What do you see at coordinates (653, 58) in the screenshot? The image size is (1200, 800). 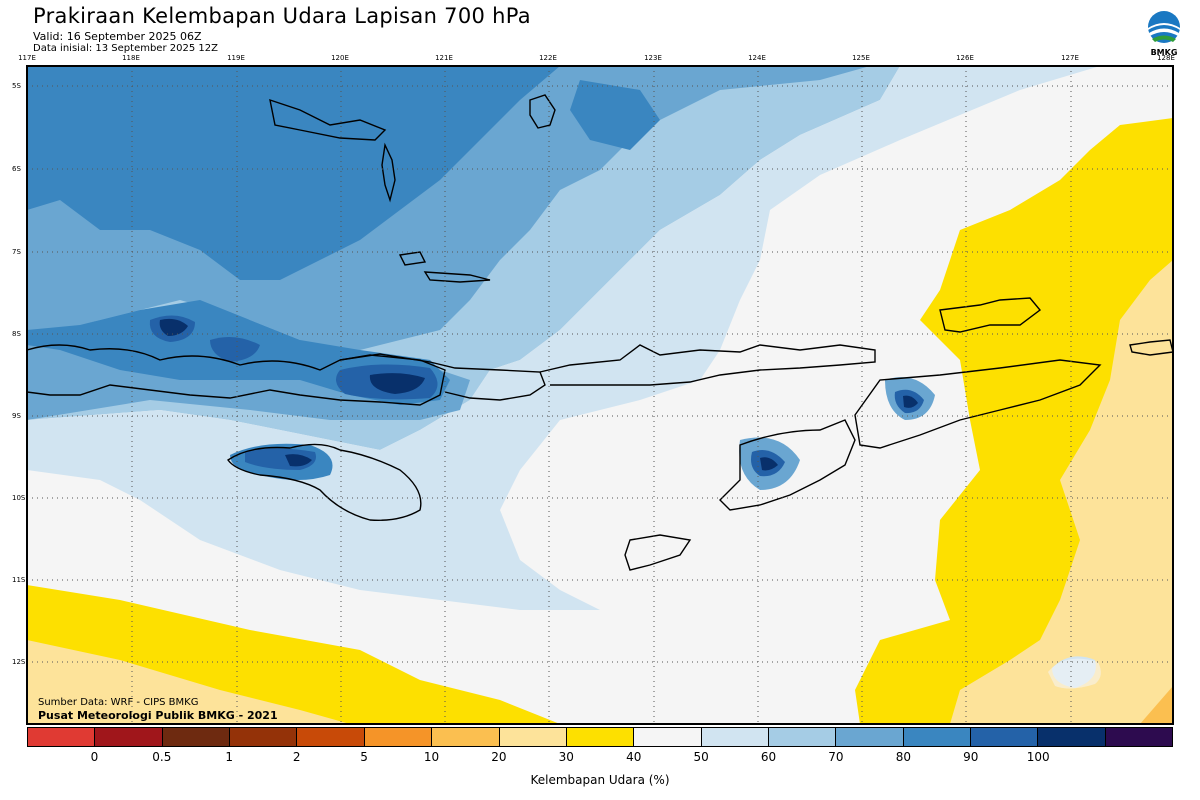 I see `lon-label: 123E` at bounding box center [653, 58].